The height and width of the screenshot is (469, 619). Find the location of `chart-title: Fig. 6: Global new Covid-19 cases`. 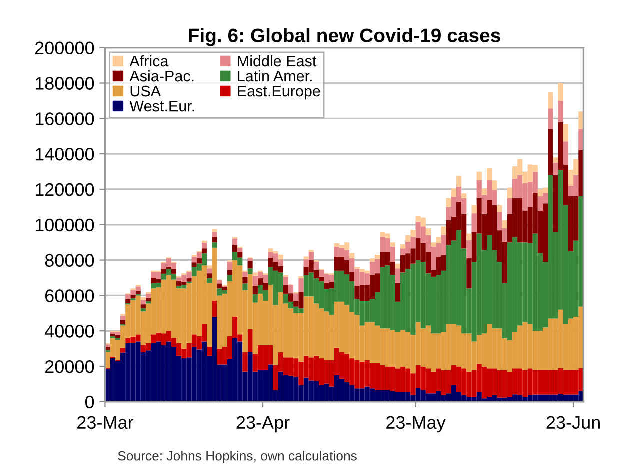

chart-title: Fig. 6: Global new Covid-19 cases is located at coordinates (344, 37).